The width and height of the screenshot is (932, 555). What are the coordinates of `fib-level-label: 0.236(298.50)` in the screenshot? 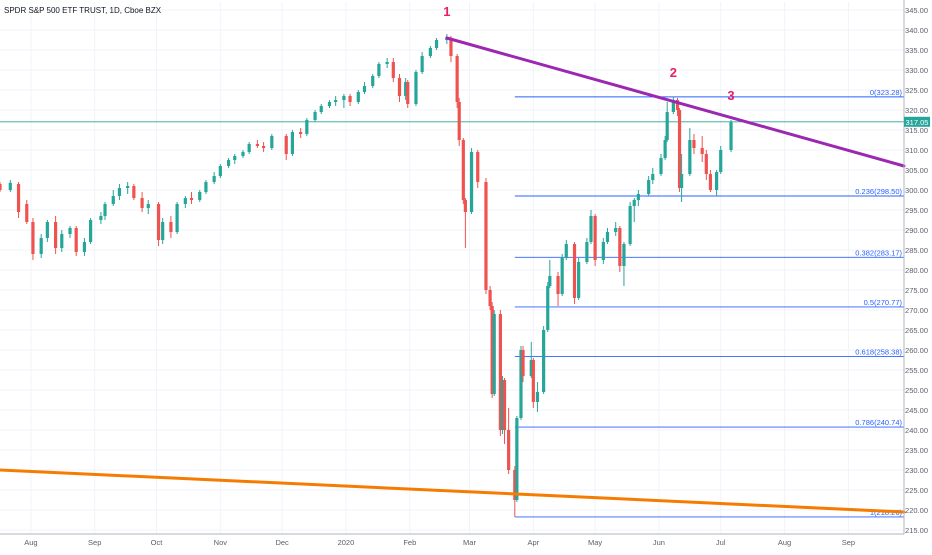 It's located at (878, 191).